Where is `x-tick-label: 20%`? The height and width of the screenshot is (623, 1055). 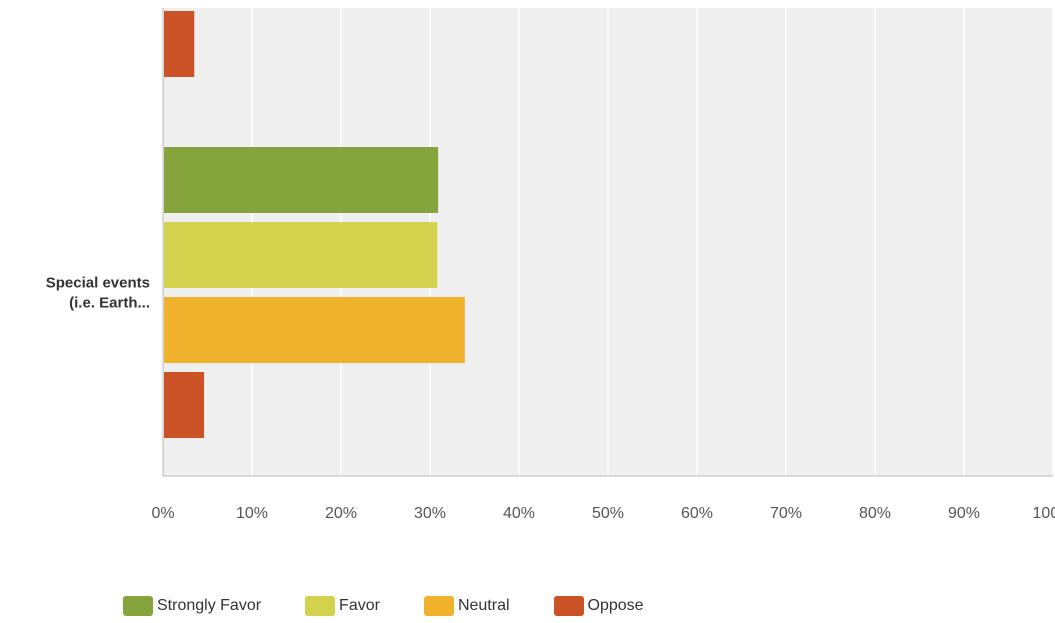
x-tick-label: 20% is located at coordinates (341, 513).